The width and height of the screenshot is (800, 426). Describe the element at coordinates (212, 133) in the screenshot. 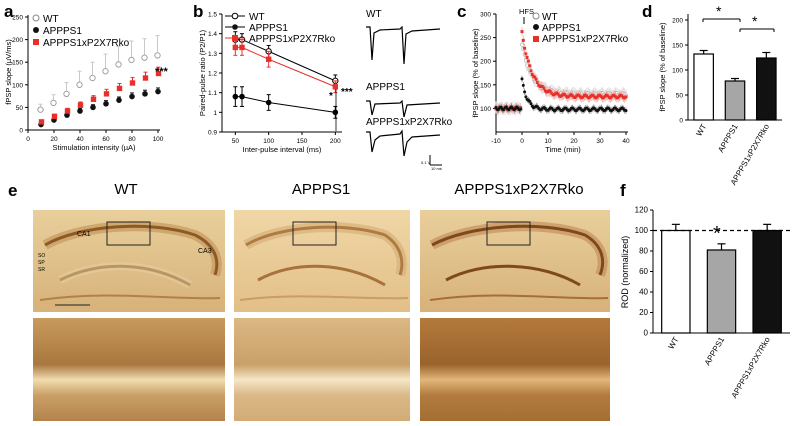

I see `b-ytick-label: 0.9` at that location.